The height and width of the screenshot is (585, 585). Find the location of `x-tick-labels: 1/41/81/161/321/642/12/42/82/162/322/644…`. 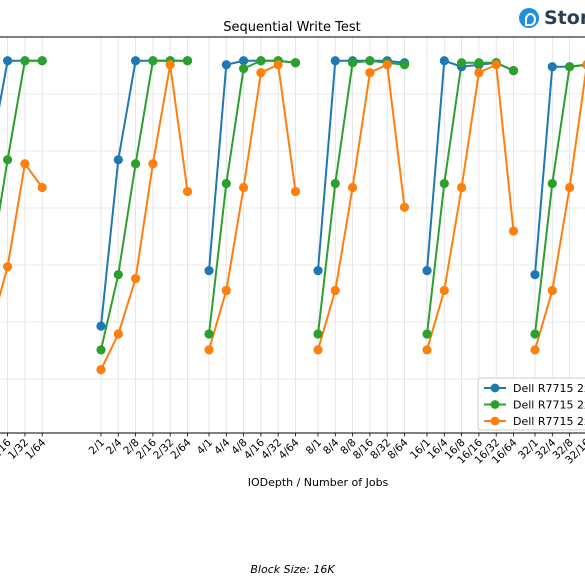

x-tick-labels: 1/41/81/161/321/642/12/42/82/162/322/644… is located at coordinates (292, 450).